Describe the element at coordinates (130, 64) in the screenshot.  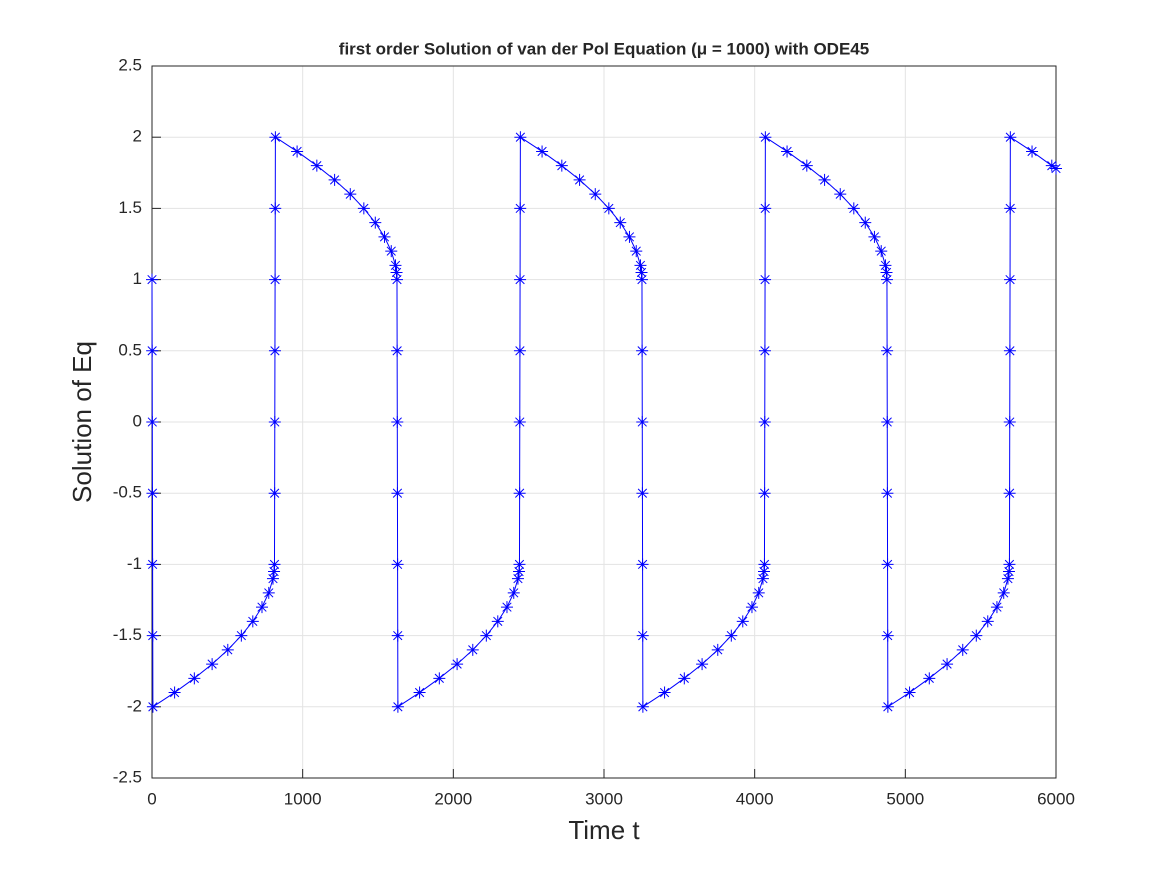
I see `y-tick-label: 2.5` at that location.